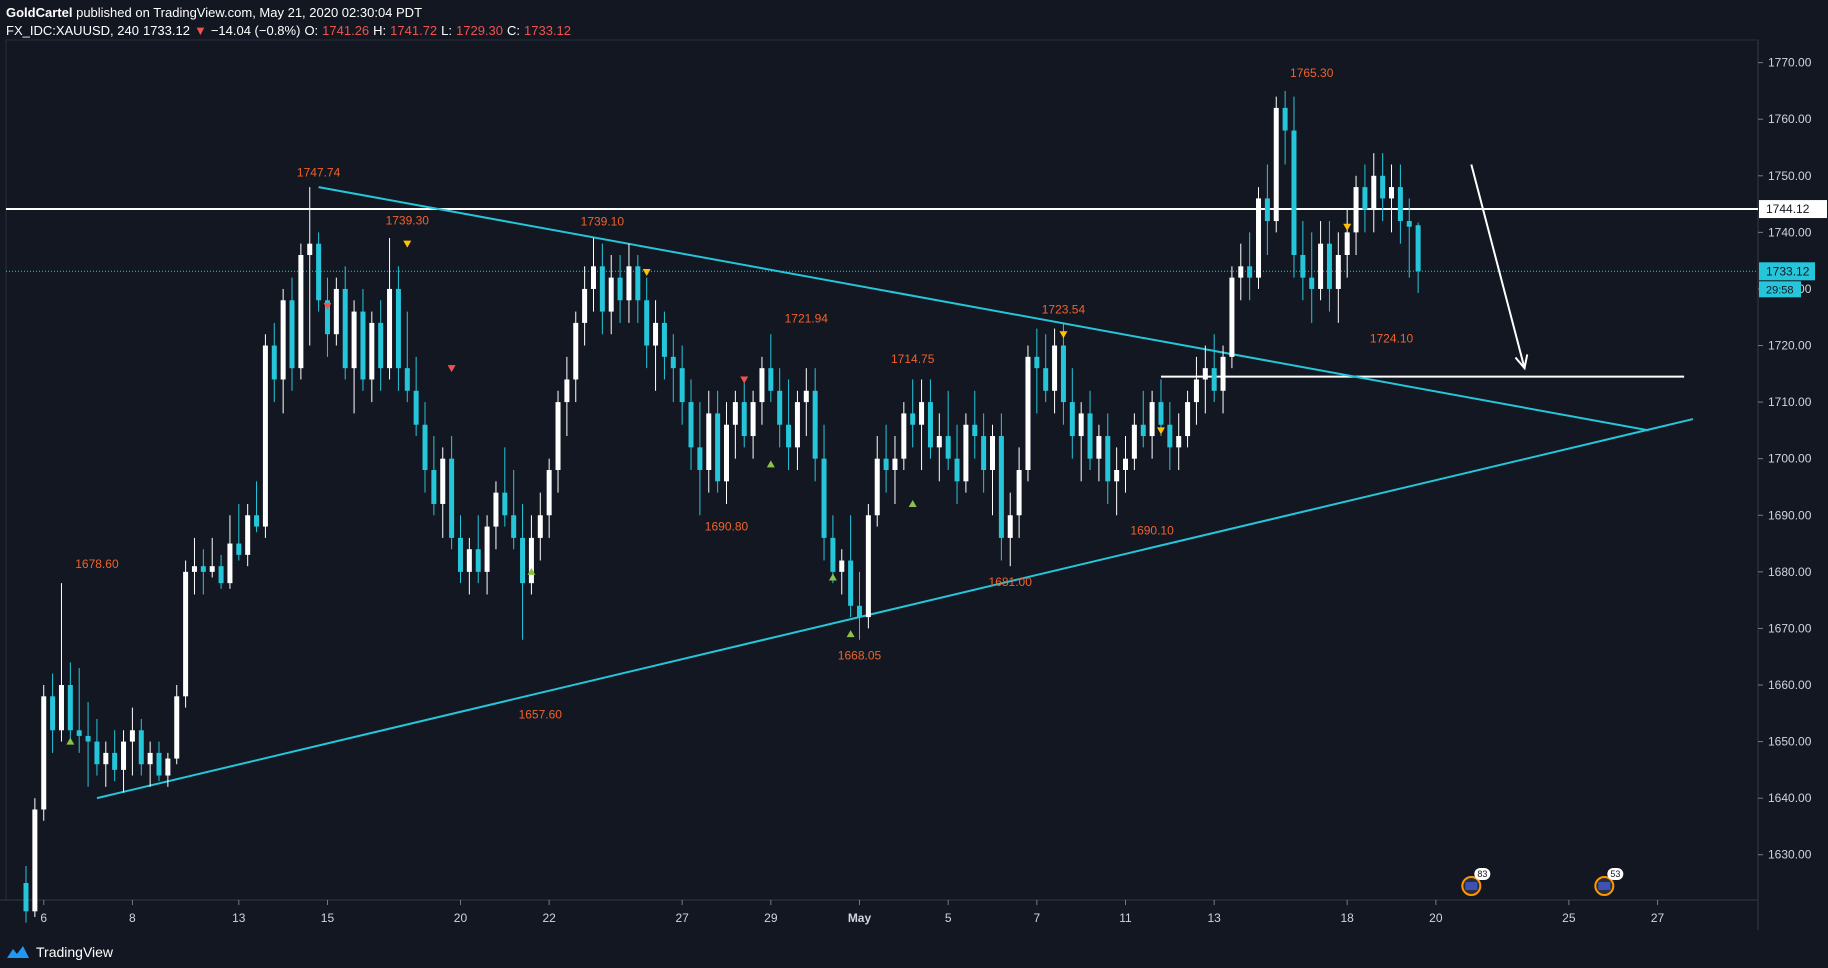  What do you see at coordinates (548, 30) in the screenshot?
I see `close-value: 1733.12` at bounding box center [548, 30].